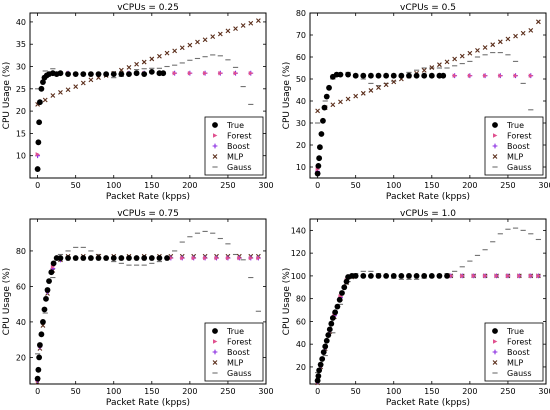  Describe the element at coordinates (148, 197) in the screenshot. I see `x-axis-label: Packet Rate (kpps)` at that location.